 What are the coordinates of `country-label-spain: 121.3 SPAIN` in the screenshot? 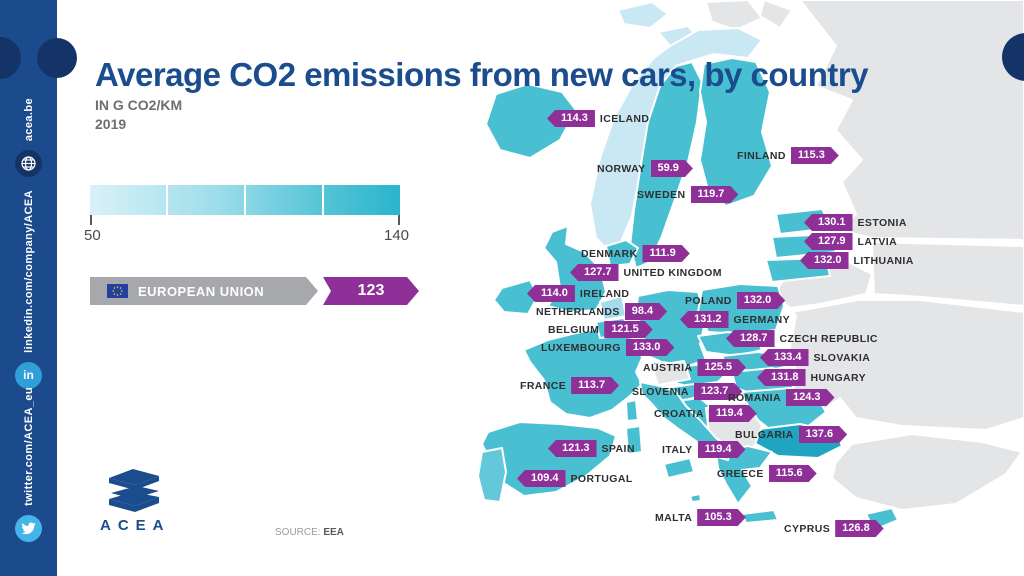 It's located at (591, 448).